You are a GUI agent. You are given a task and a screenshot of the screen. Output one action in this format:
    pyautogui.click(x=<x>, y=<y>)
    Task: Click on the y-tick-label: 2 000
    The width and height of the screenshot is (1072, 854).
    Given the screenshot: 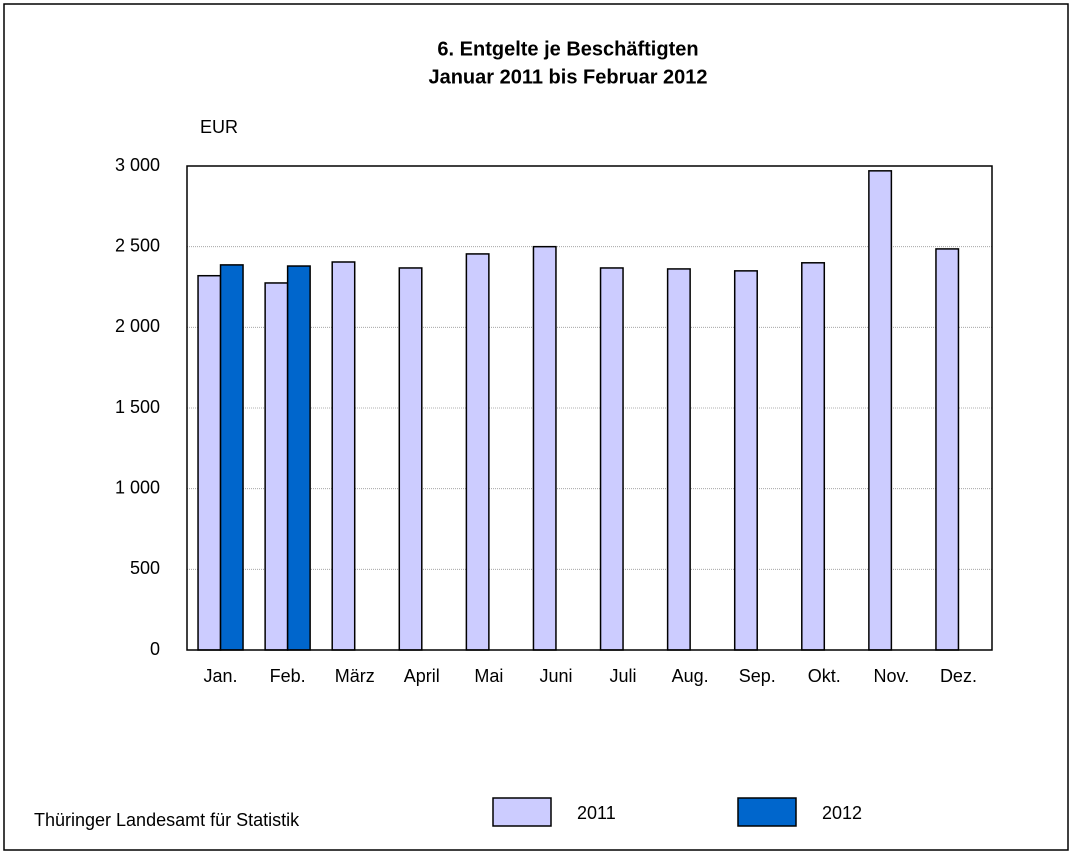 What is the action you would take?
    pyautogui.click(x=137, y=326)
    